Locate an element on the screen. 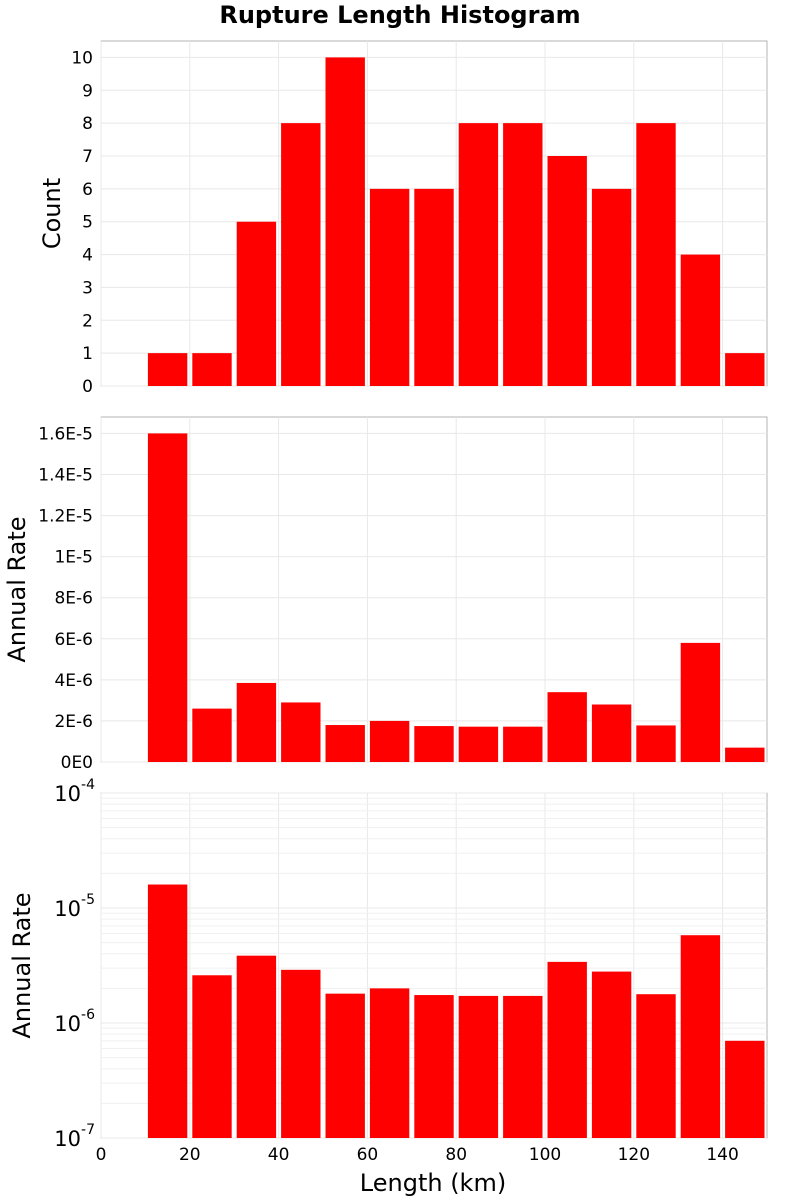  y-tick-label: 1 is located at coordinates (87, 354).